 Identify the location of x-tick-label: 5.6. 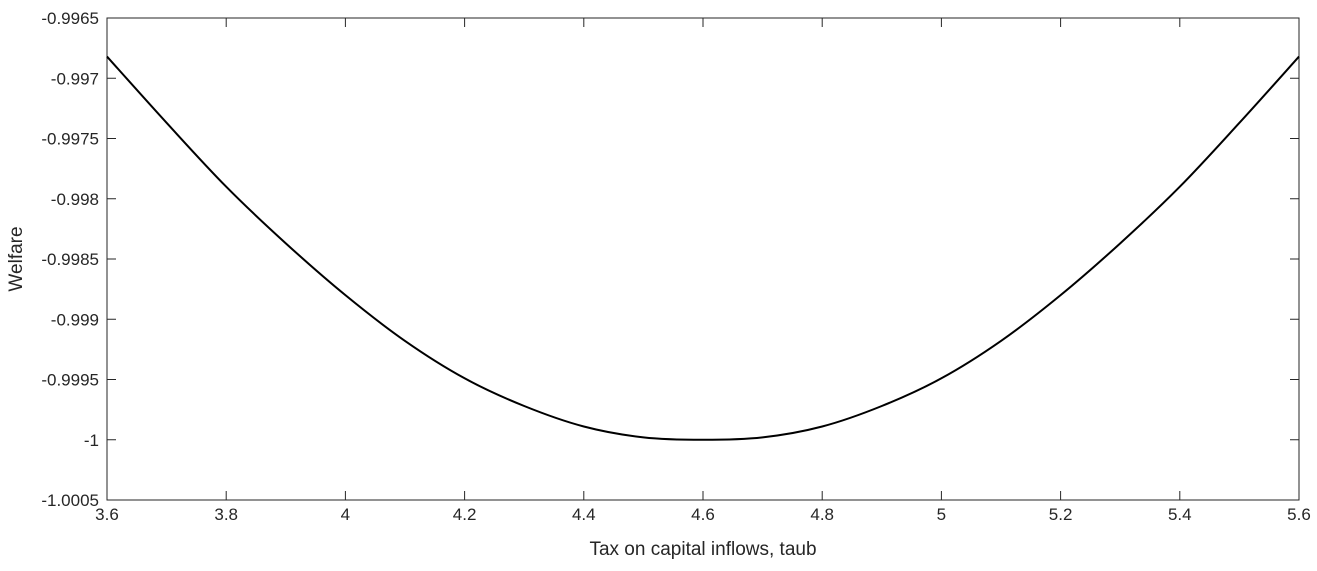
(1299, 514).